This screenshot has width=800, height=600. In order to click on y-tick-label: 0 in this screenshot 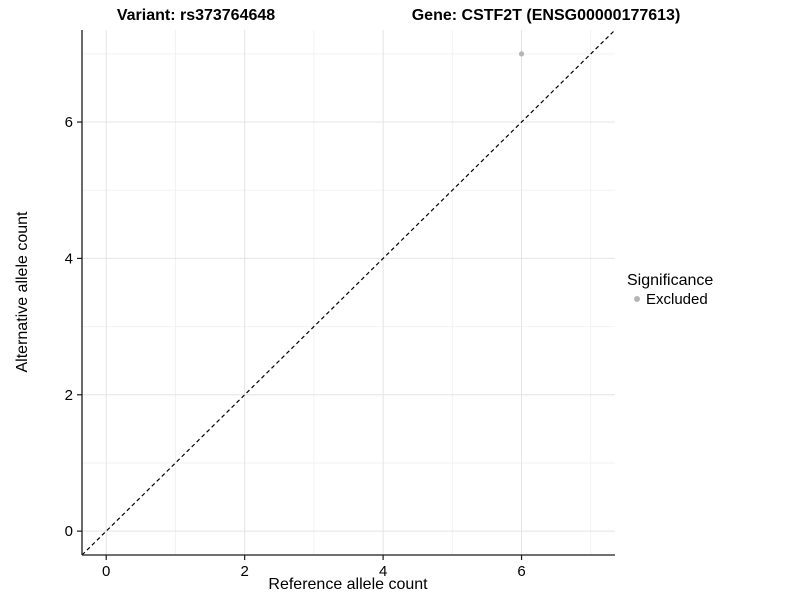, I will do `click(69, 531)`.